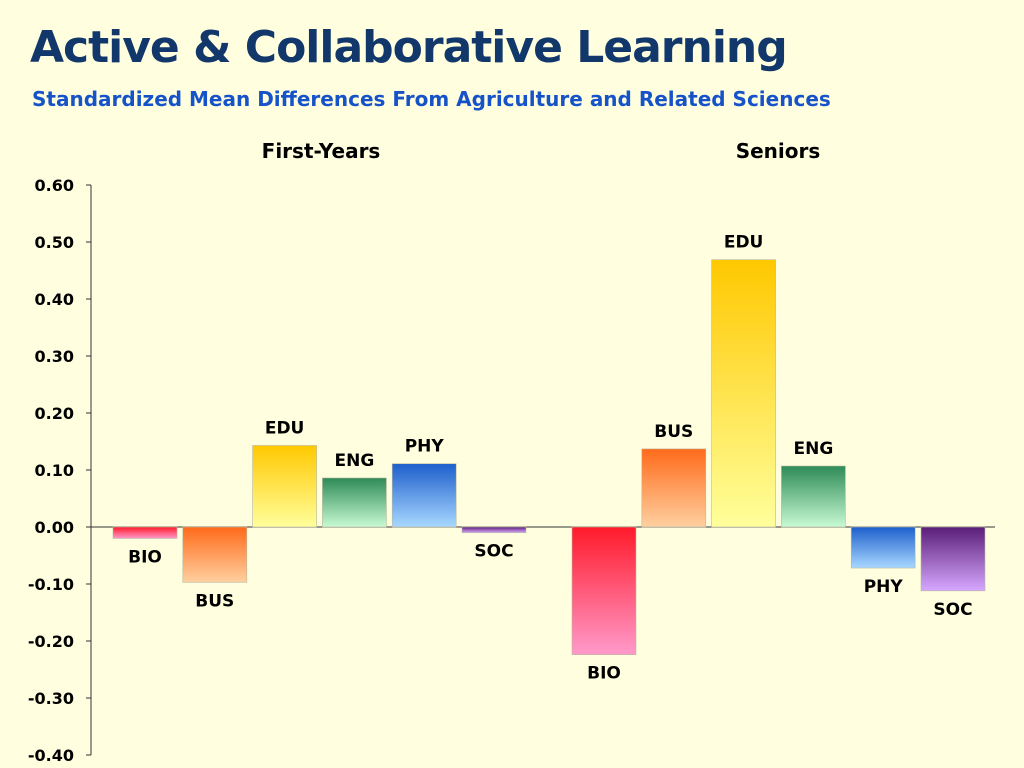  What do you see at coordinates (51, 584) in the screenshot?
I see `y-tick-label: -0.10` at bounding box center [51, 584].